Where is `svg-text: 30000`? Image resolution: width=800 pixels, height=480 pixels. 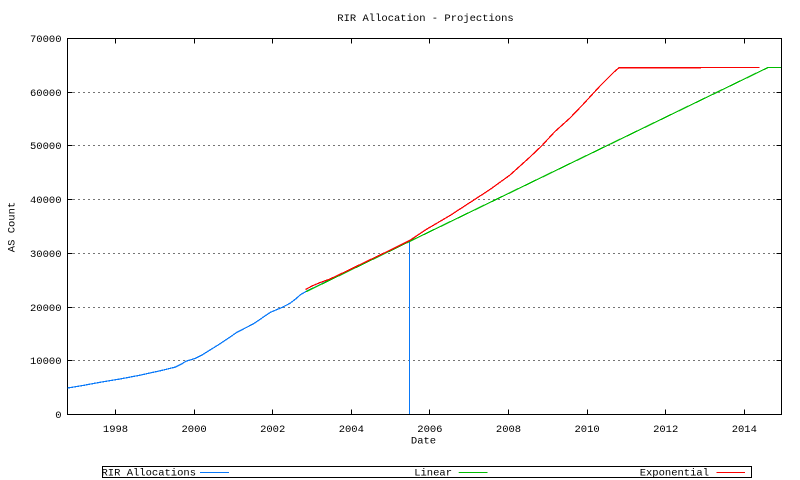 svg-text: 30000 is located at coordinates (46, 255).